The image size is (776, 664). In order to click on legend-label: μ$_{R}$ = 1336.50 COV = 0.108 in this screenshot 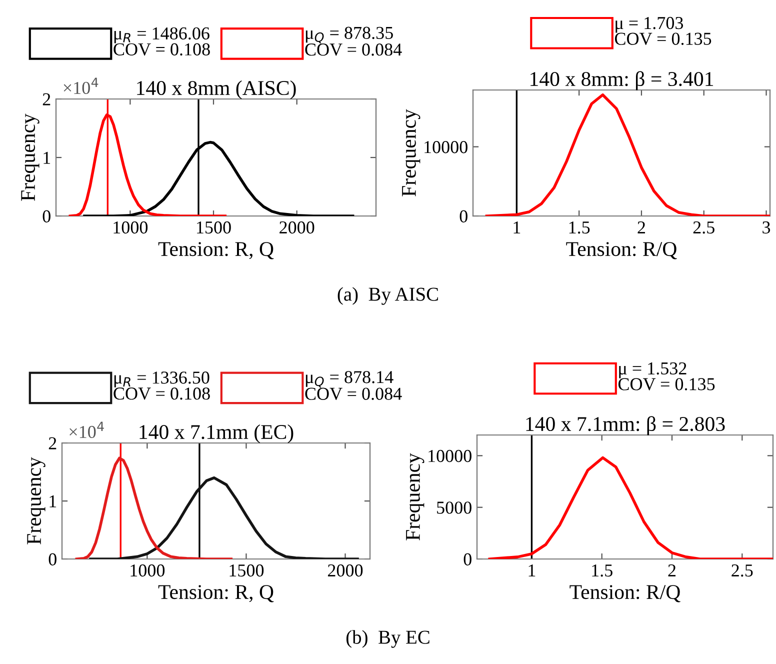, I will do `click(162, 386)`.